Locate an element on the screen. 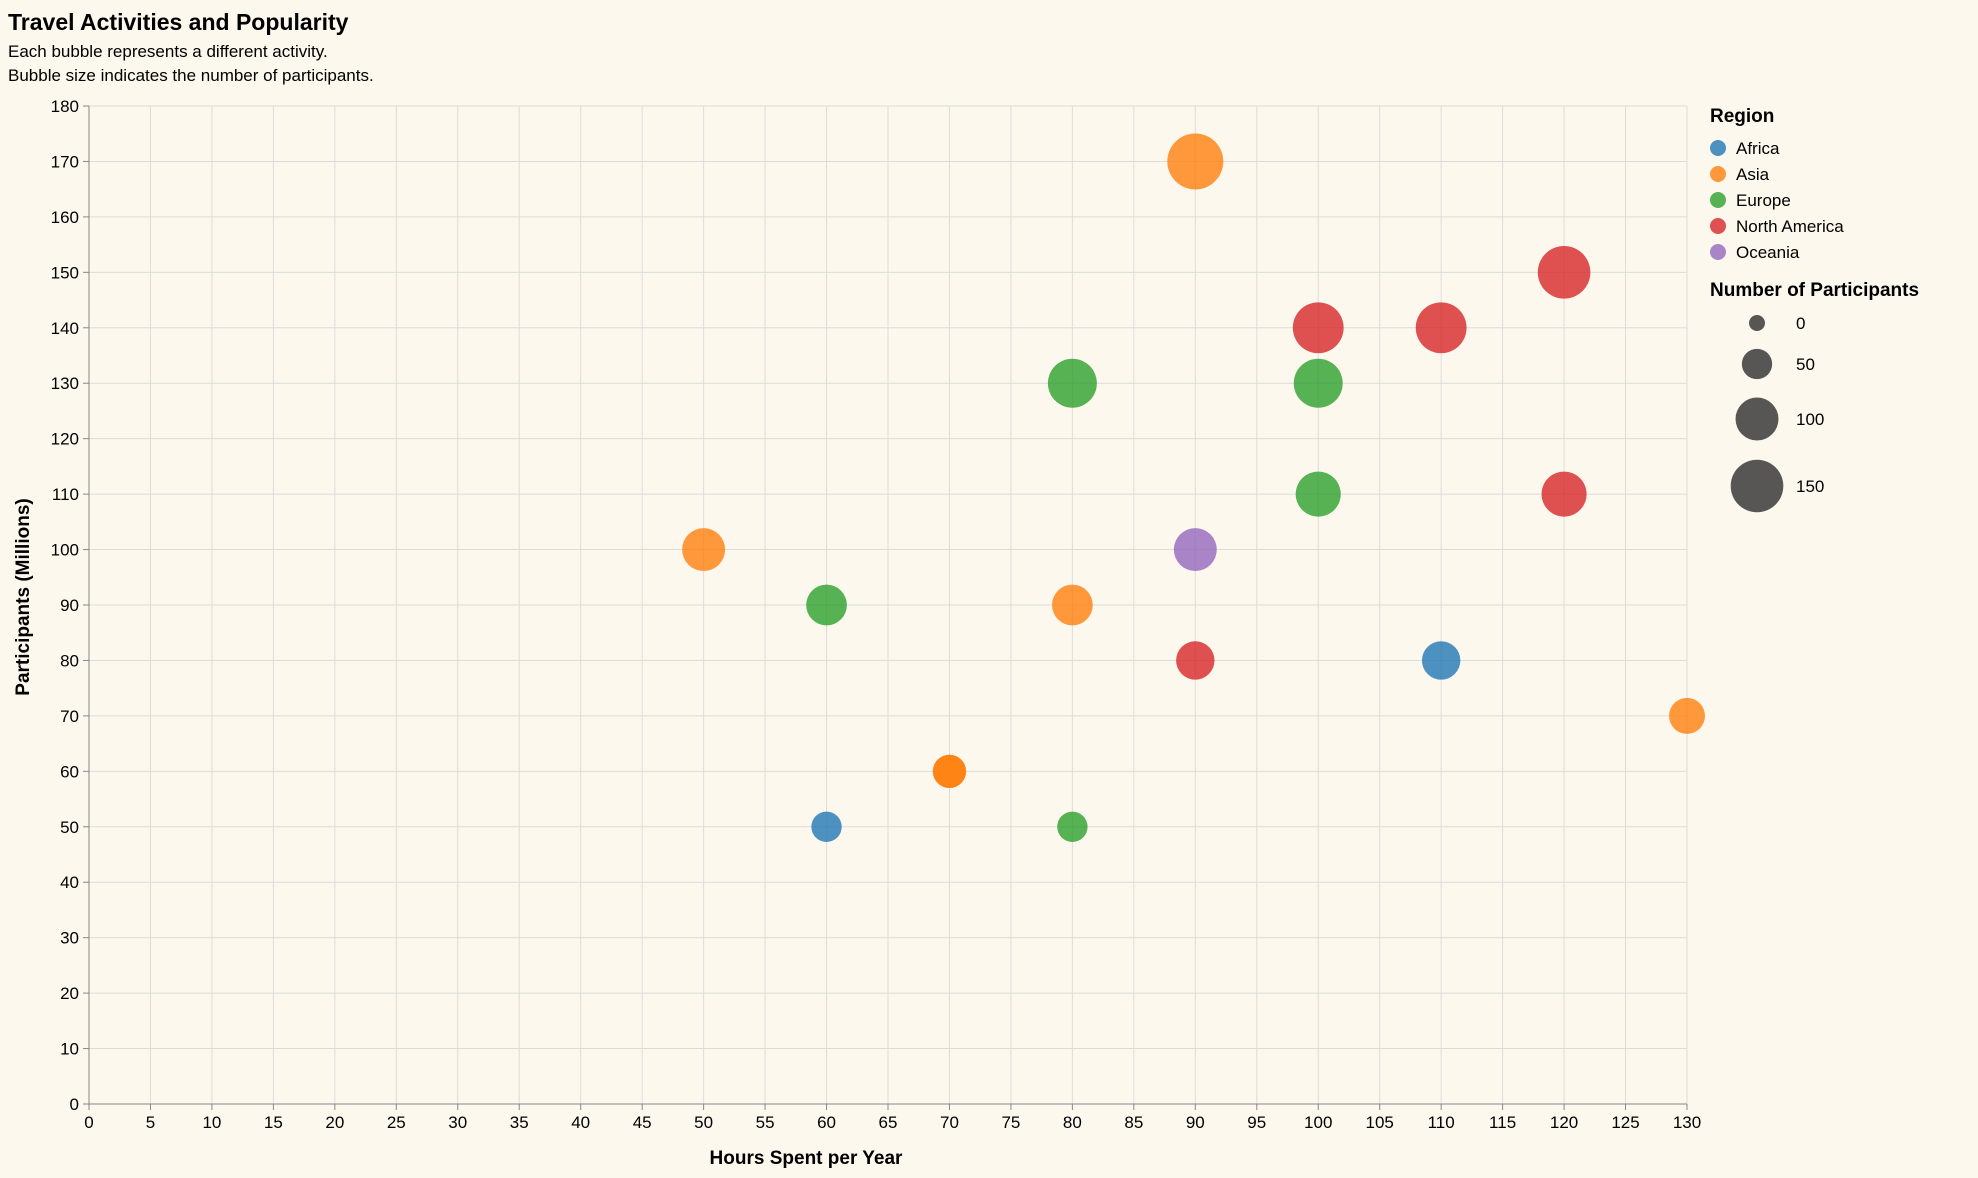 The height and width of the screenshot is (1178, 1978). size-legend-label: 100 is located at coordinates (1810, 419).